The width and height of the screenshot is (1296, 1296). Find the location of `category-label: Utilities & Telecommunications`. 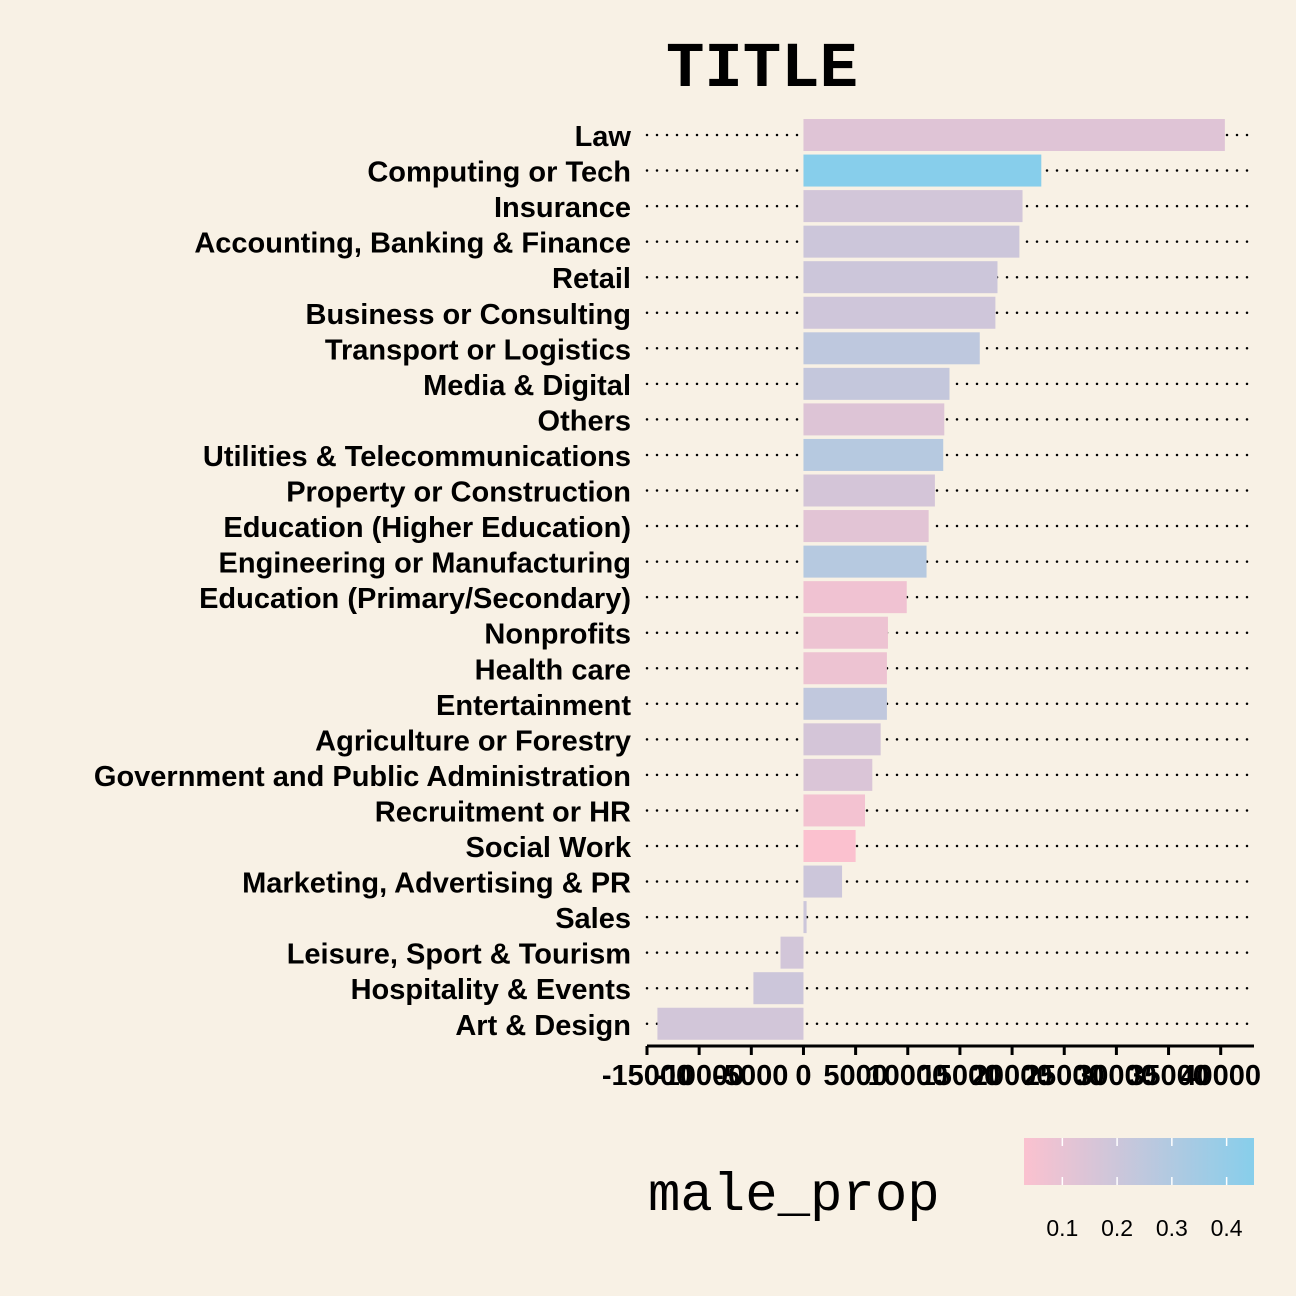

category-label: Utilities & Telecommunications is located at coordinates (417, 457).